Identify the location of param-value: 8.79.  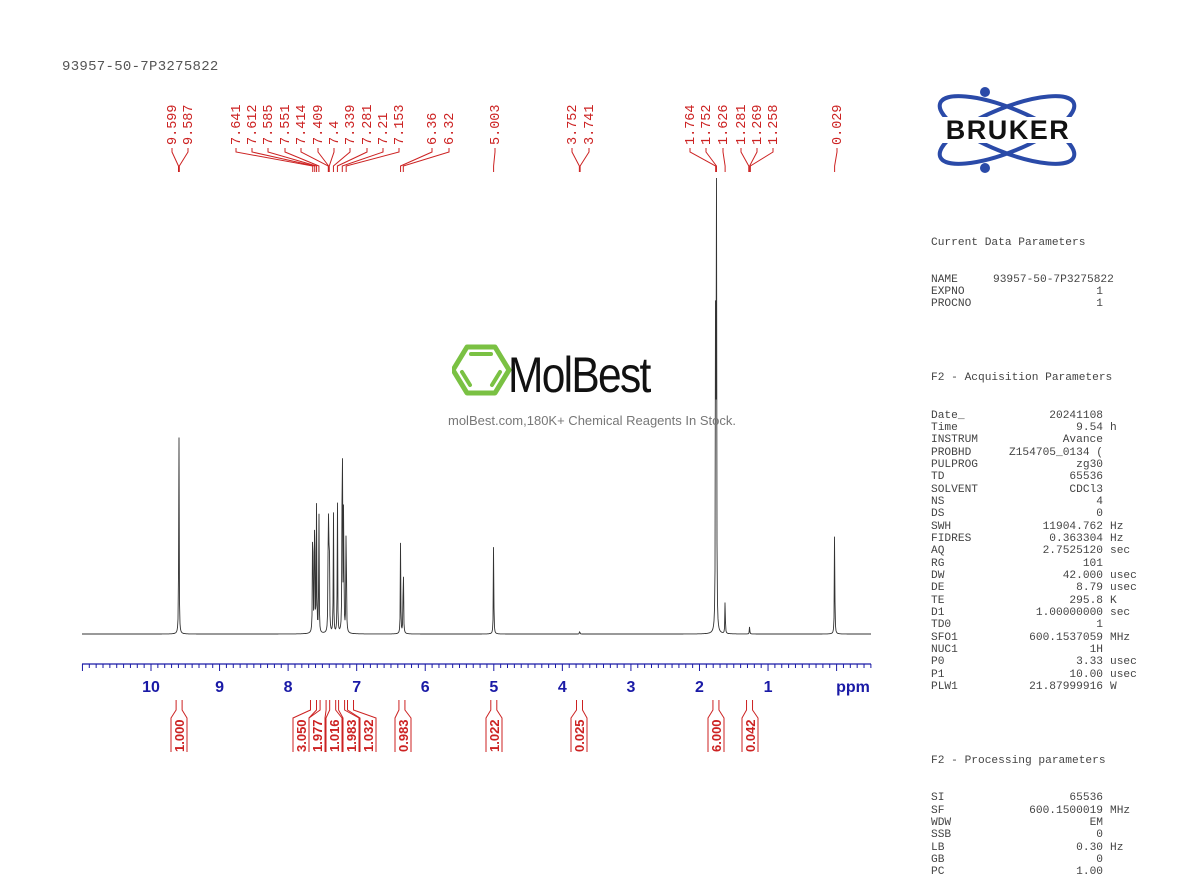
(1089, 588).